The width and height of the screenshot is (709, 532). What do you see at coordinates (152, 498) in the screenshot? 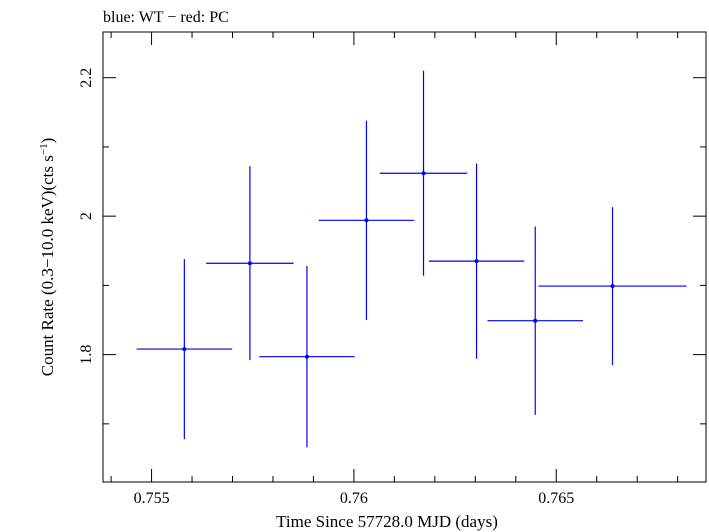
I see `x-tick-label: 0.755` at bounding box center [152, 498].